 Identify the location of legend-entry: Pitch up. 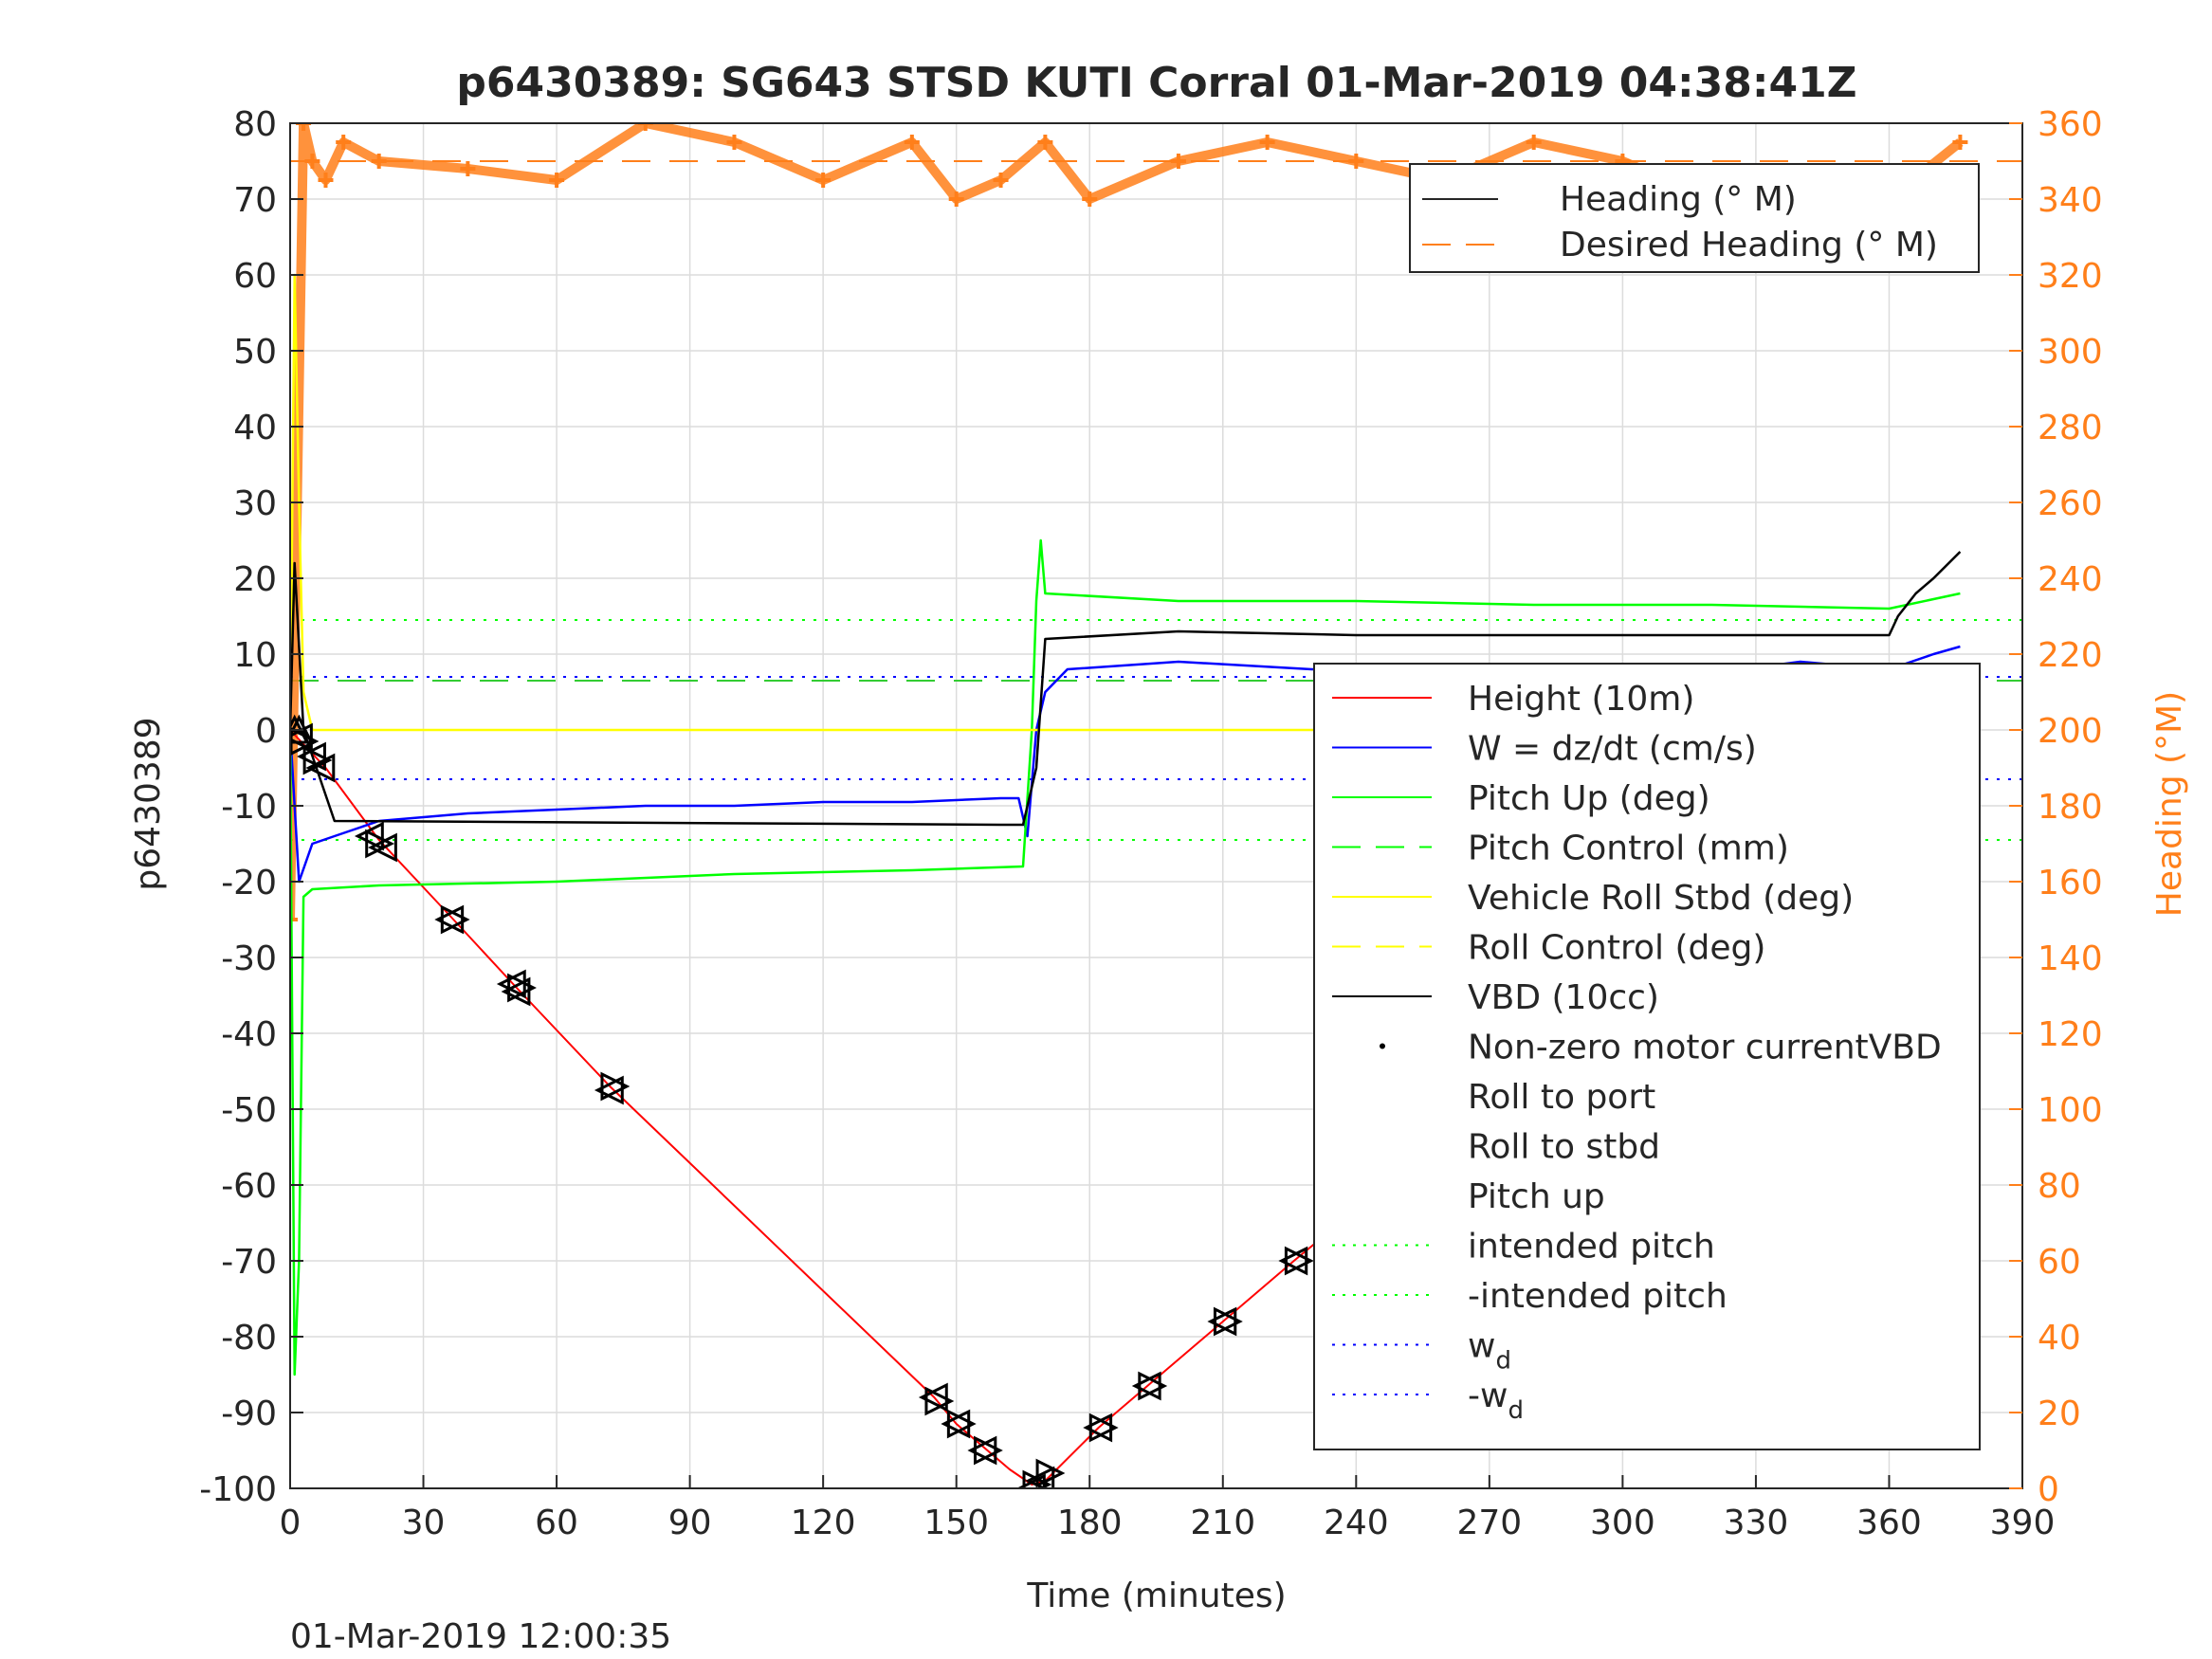
(1536, 1196).